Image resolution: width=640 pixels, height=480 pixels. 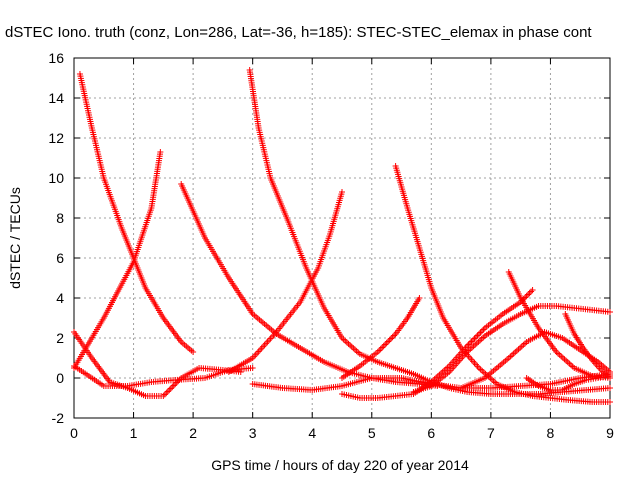 I want to click on x-tick-label: 4, so click(x=312, y=433).